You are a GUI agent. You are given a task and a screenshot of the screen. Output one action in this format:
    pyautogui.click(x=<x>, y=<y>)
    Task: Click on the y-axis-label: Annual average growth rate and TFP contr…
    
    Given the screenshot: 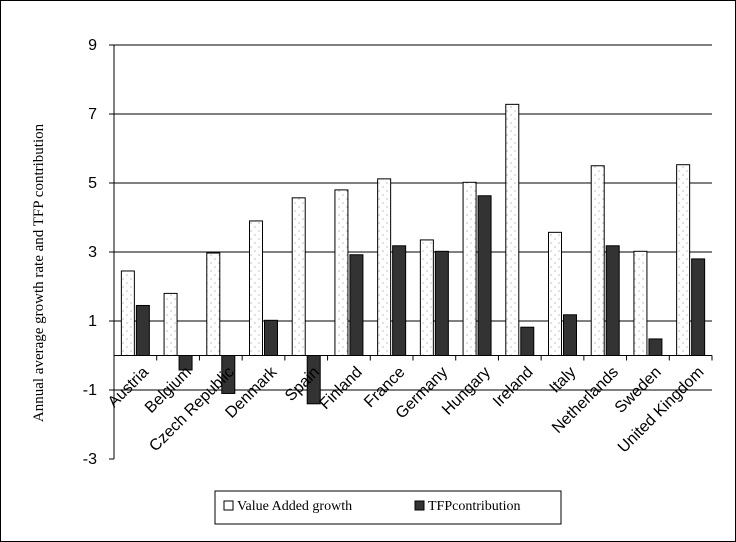 What is the action you would take?
    pyautogui.click(x=39, y=272)
    